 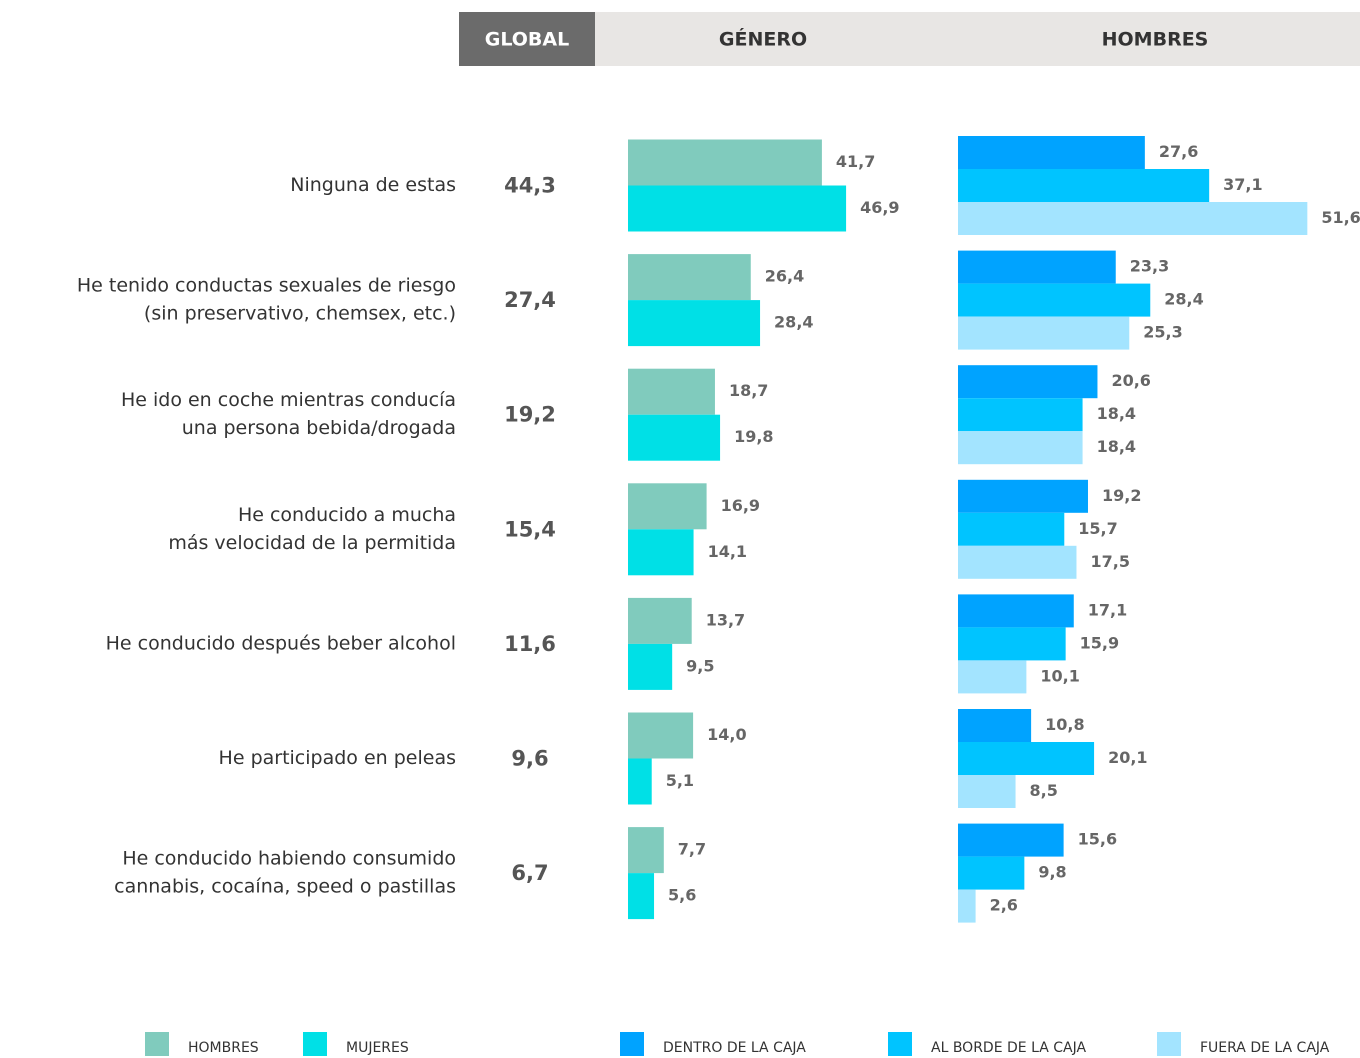 I want to click on value-label: 51,6, so click(x=1340, y=217).